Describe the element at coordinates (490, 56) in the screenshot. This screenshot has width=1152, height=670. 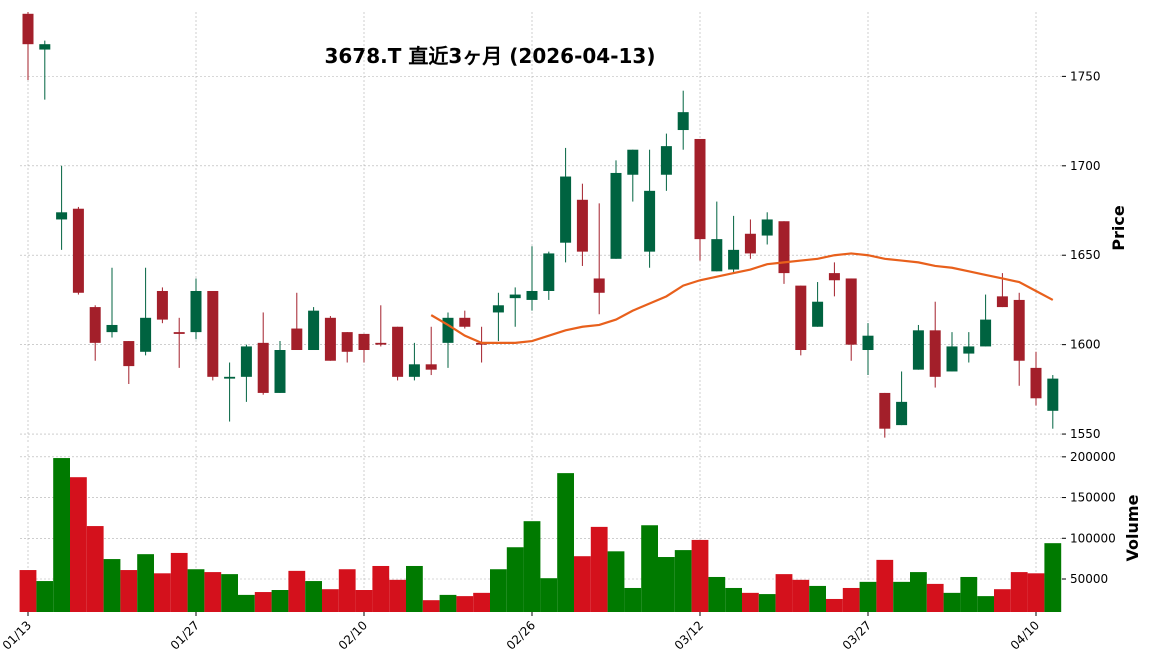
I see `chart-title: 3678.T 直近3ヶ月 (2026-04-13)` at that location.